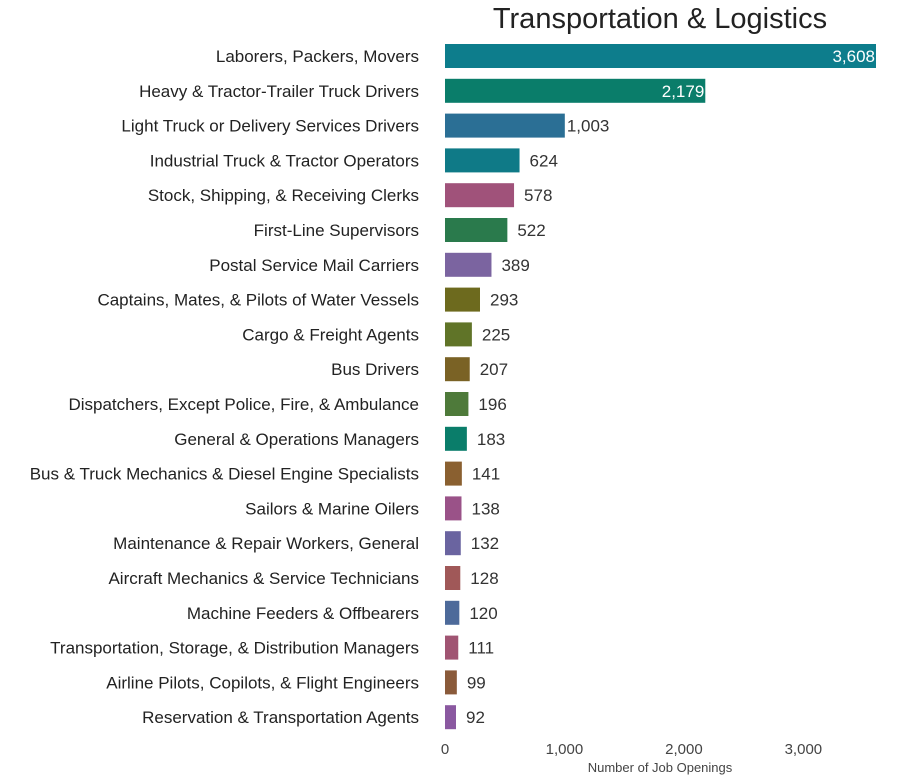 The image size is (903, 779). Describe the element at coordinates (280, 717) in the screenshot. I see `category-label: Reservation & Transportation Agents` at that location.